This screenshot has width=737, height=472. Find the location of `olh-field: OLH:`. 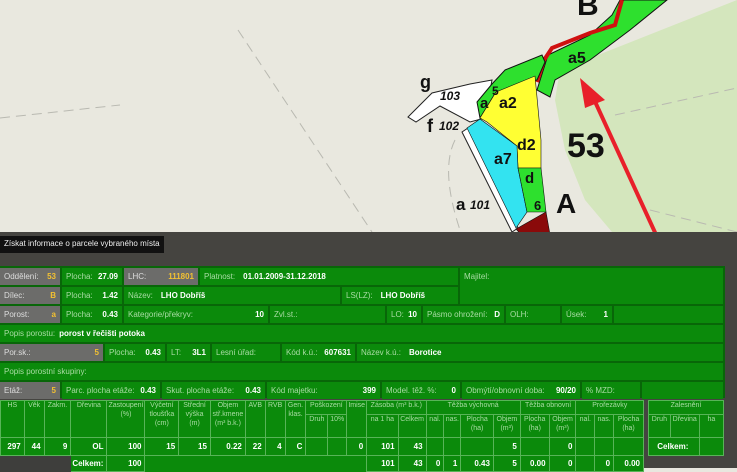

olh-field: OLH: is located at coordinates (533, 314).